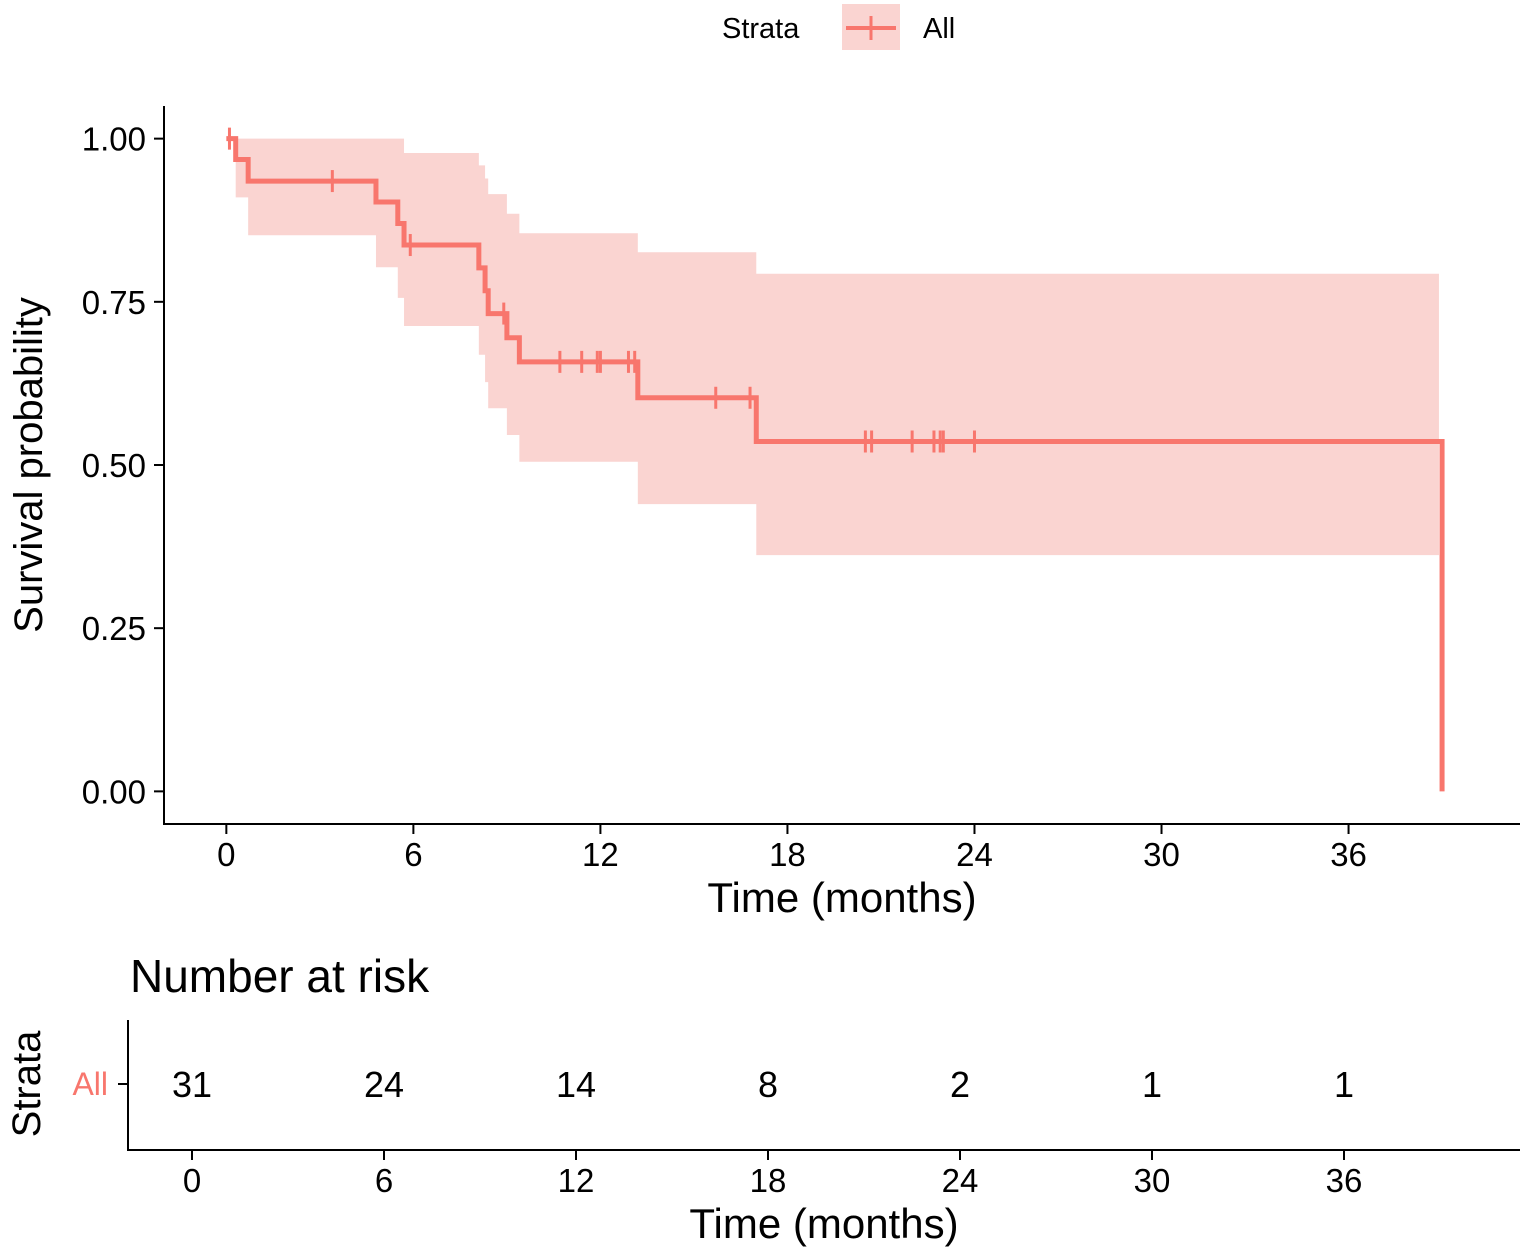 The height and width of the screenshot is (1251, 1524). Describe the element at coordinates (823, 1223) in the screenshot. I see `risk-x-axis-title: Time (months)` at that location.